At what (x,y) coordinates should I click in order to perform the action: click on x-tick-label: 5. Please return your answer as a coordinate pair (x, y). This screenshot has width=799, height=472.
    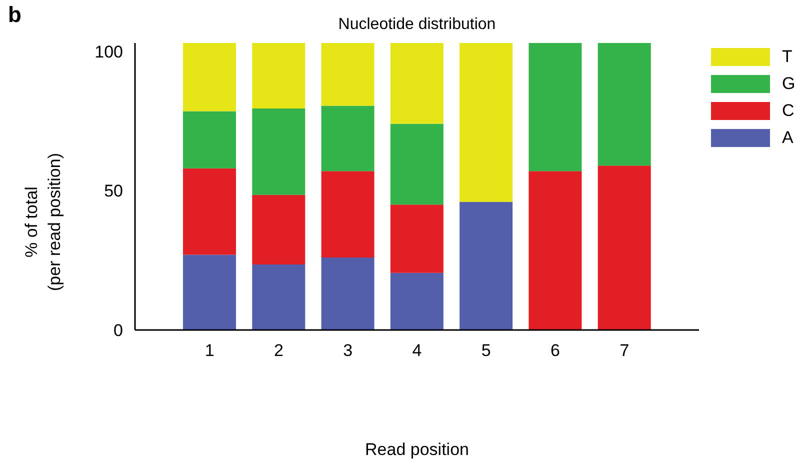
    Looking at the image, I should click on (486, 350).